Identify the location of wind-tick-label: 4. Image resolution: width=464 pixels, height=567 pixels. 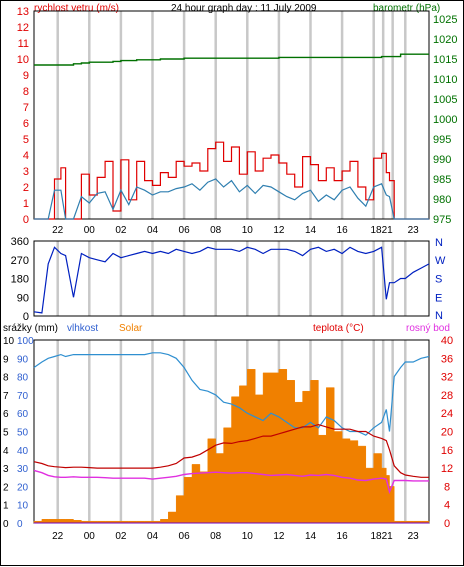
(26, 156).